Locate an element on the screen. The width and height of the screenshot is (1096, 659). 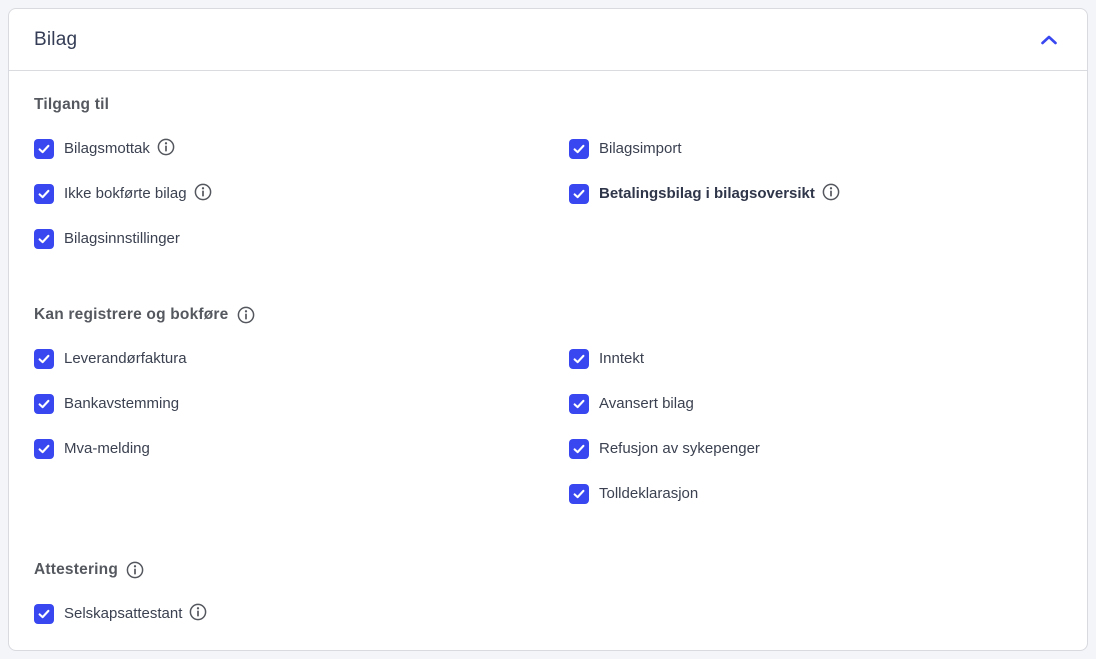
checkbox-label: Bilagsinnstillinger is located at coordinates (122, 238).